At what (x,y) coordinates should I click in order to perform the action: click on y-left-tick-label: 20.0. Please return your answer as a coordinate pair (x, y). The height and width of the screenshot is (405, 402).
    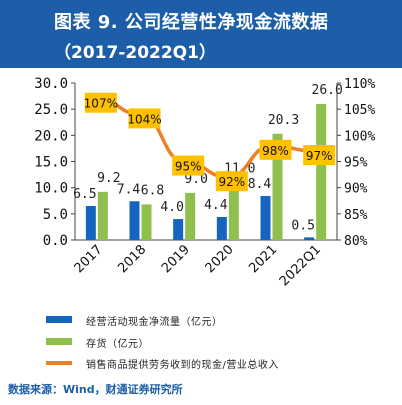
    Looking at the image, I should click on (51, 136).